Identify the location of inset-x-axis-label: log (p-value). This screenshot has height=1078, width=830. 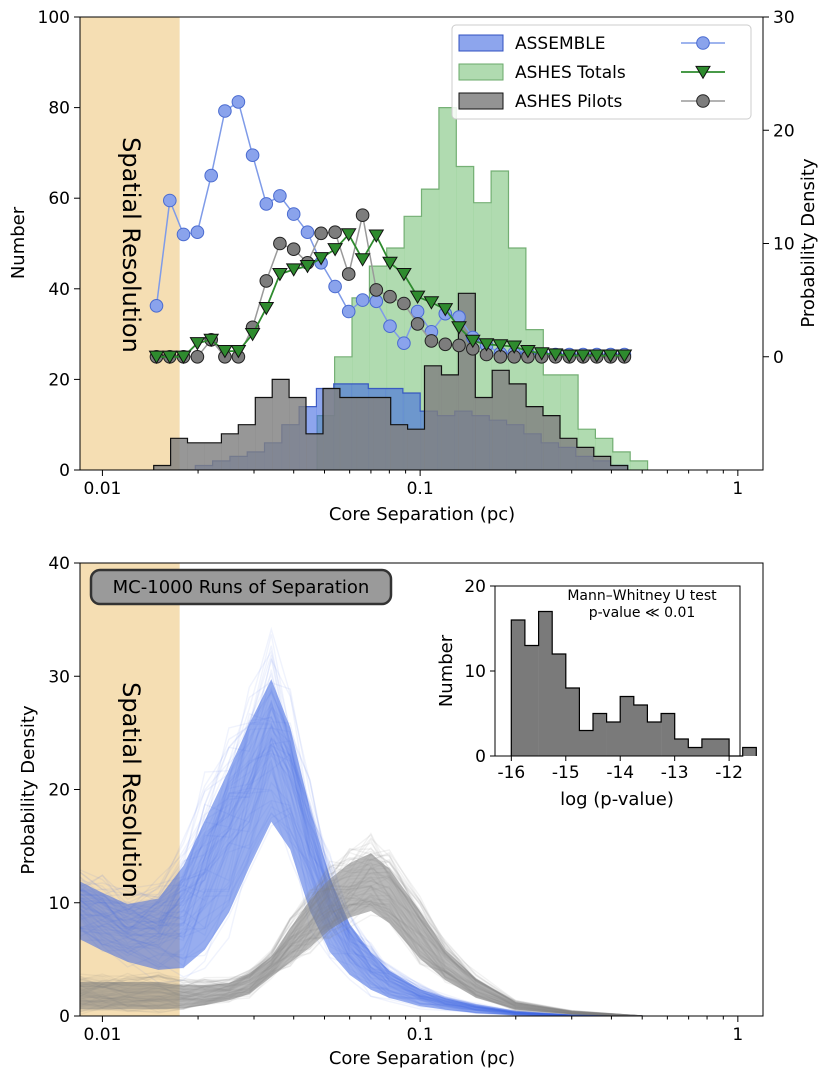
(617, 799).